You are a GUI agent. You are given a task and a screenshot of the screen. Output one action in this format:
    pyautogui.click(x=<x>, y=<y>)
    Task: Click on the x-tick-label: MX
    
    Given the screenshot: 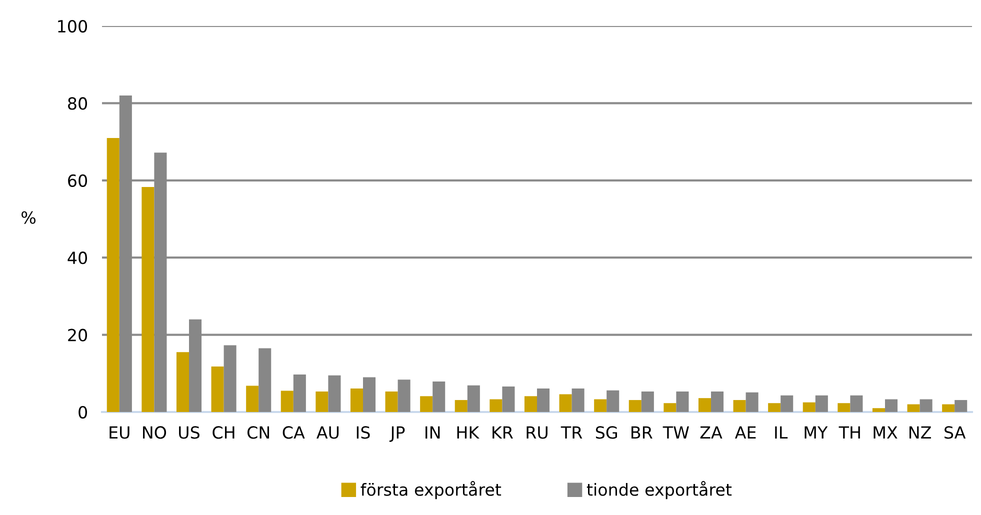 What is the action you would take?
    pyautogui.click(x=886, y=432)
    